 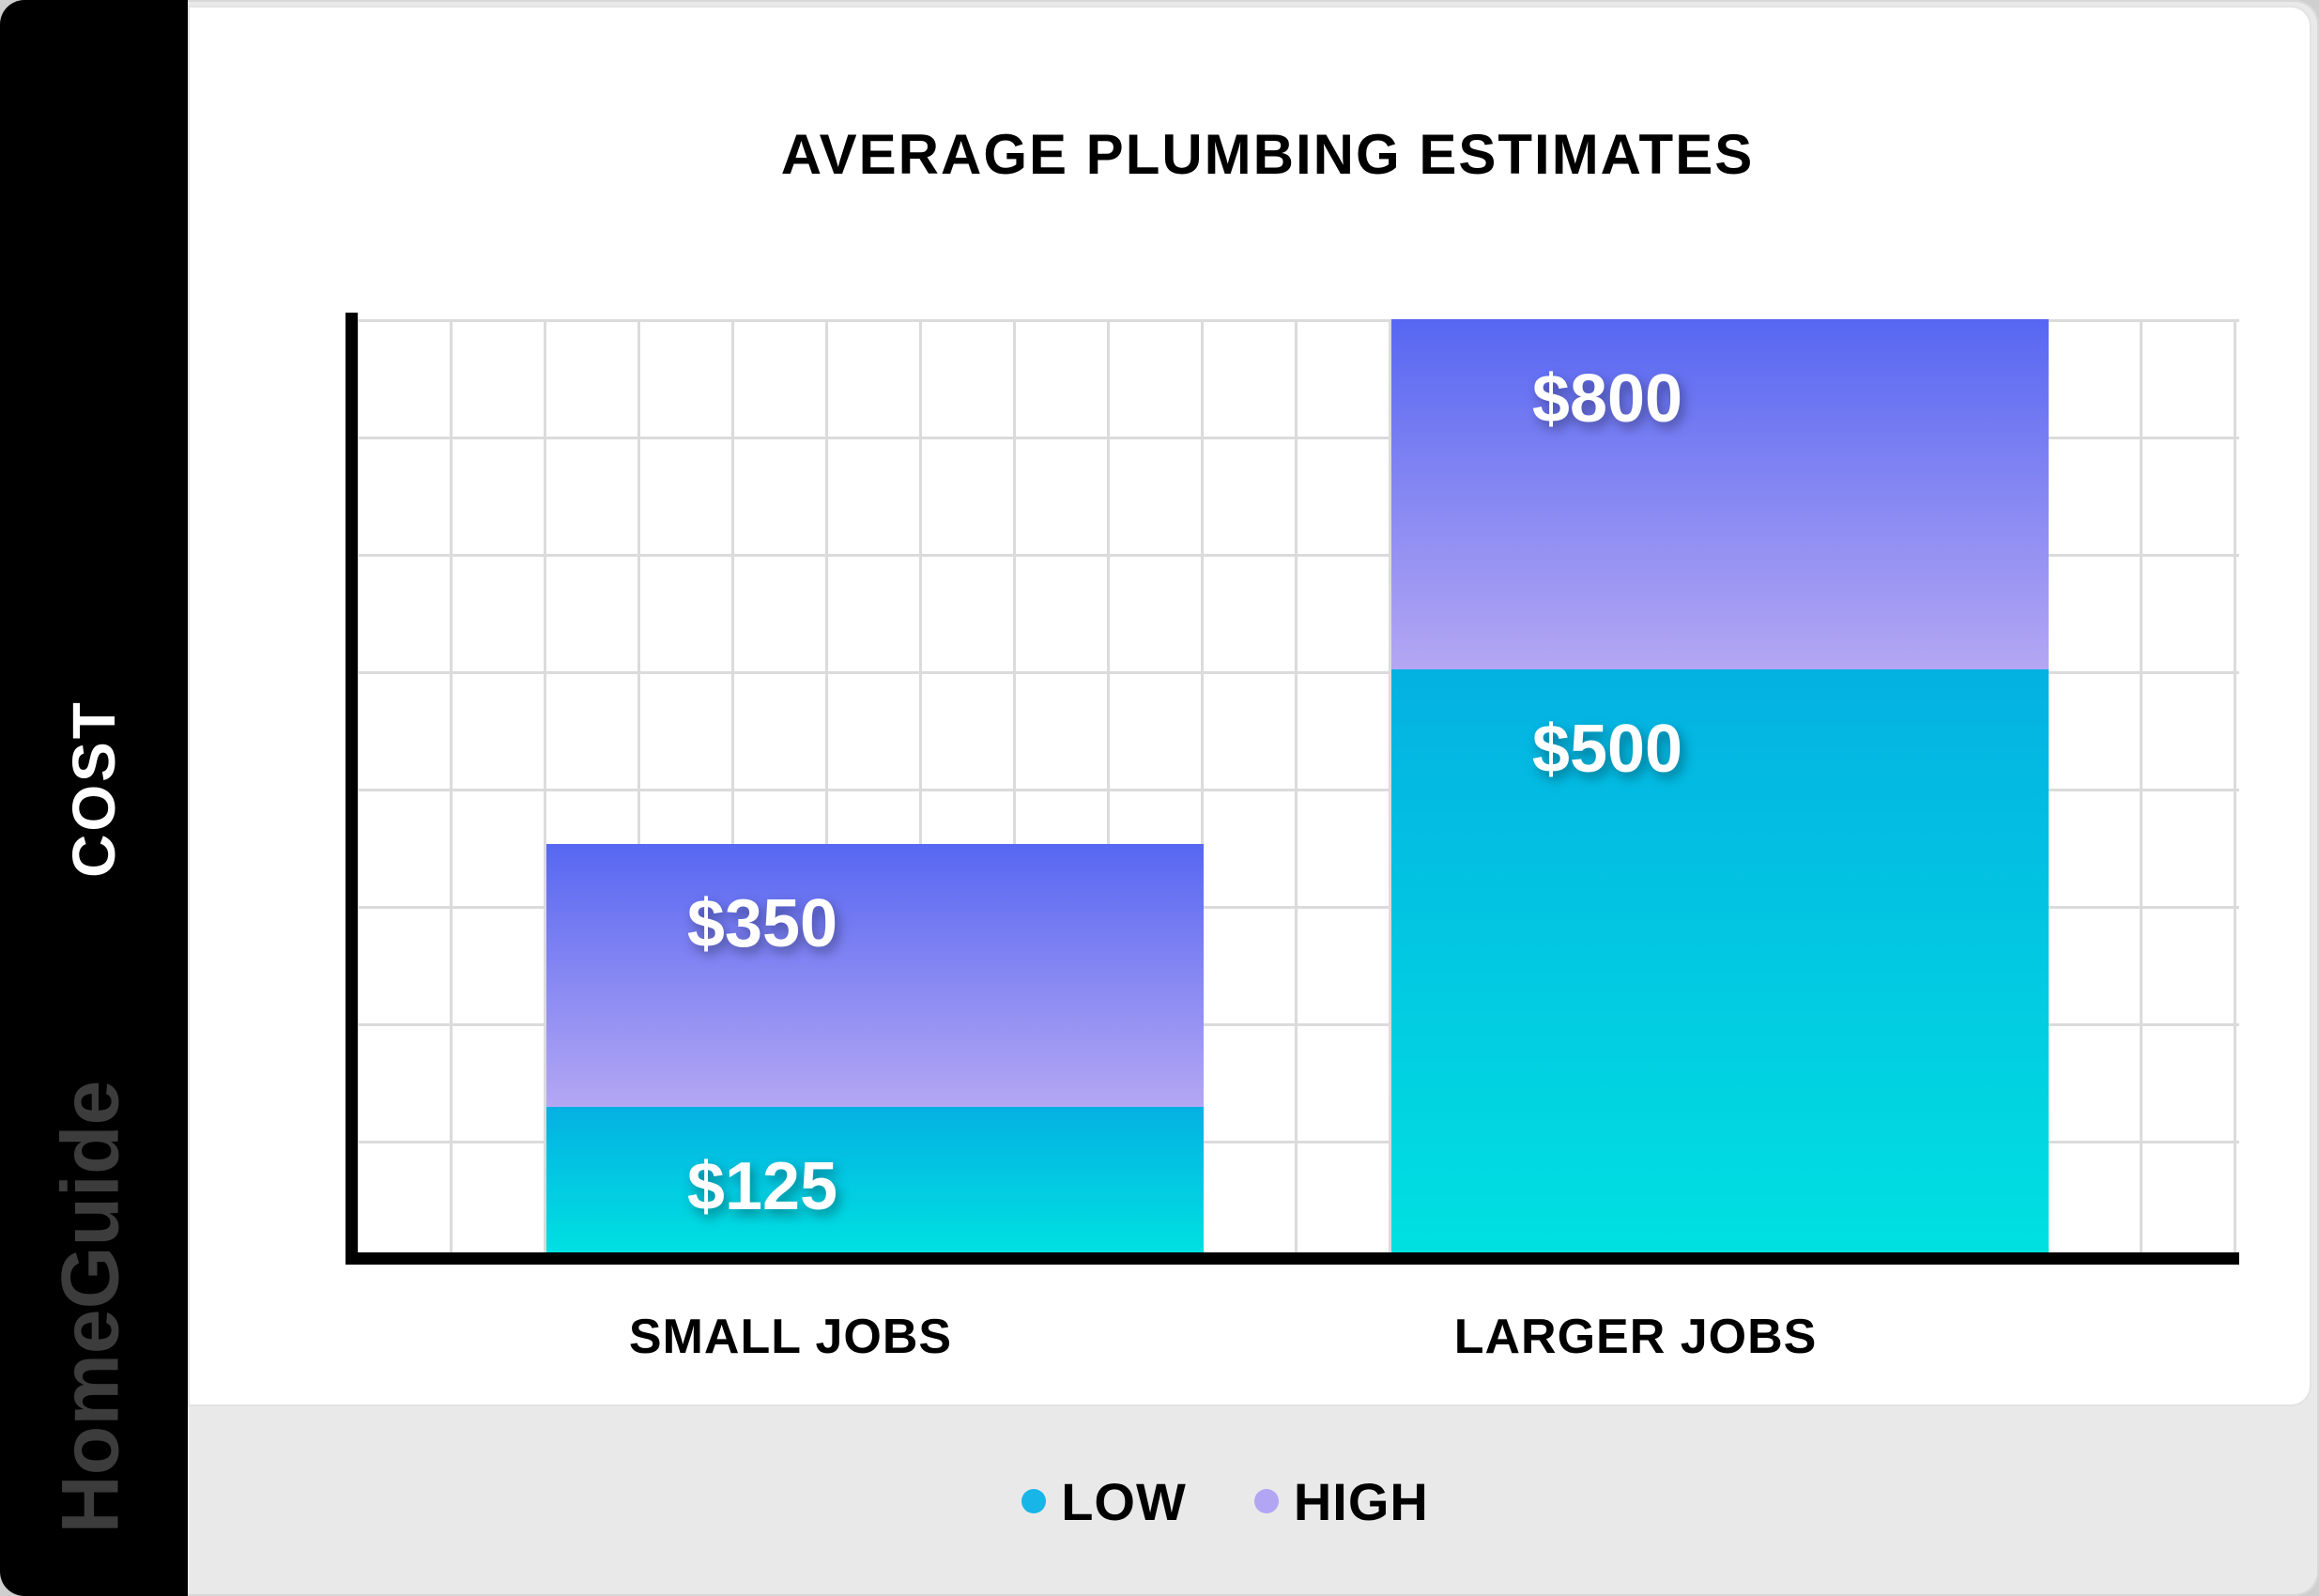 What do you see at coordinates (1225, 1501) in the screenshot?
I see `legend: LOW HIGH` at bounding box center [1225, 1501].